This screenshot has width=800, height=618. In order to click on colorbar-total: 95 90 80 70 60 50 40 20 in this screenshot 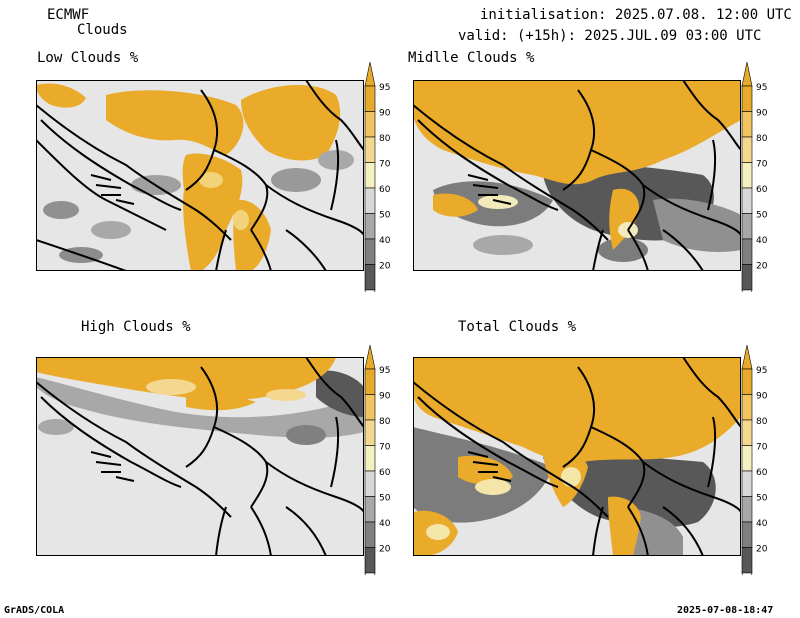, I will do `click(754, 459)`.